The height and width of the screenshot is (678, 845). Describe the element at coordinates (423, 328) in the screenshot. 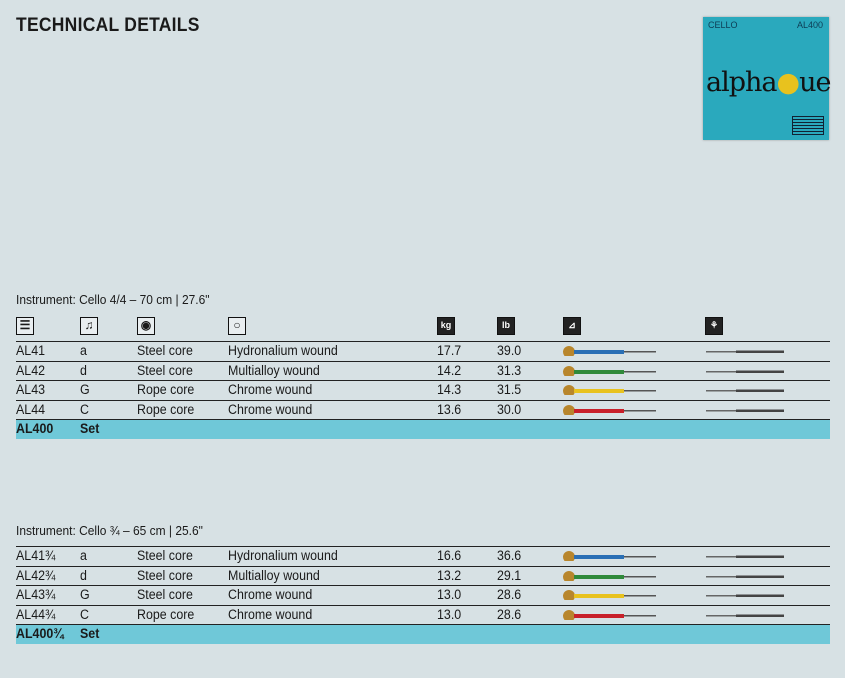

I see `header-icons-row: ☰ ♫ ◉ ○ kg lb ⊿ ⚘` at that location.